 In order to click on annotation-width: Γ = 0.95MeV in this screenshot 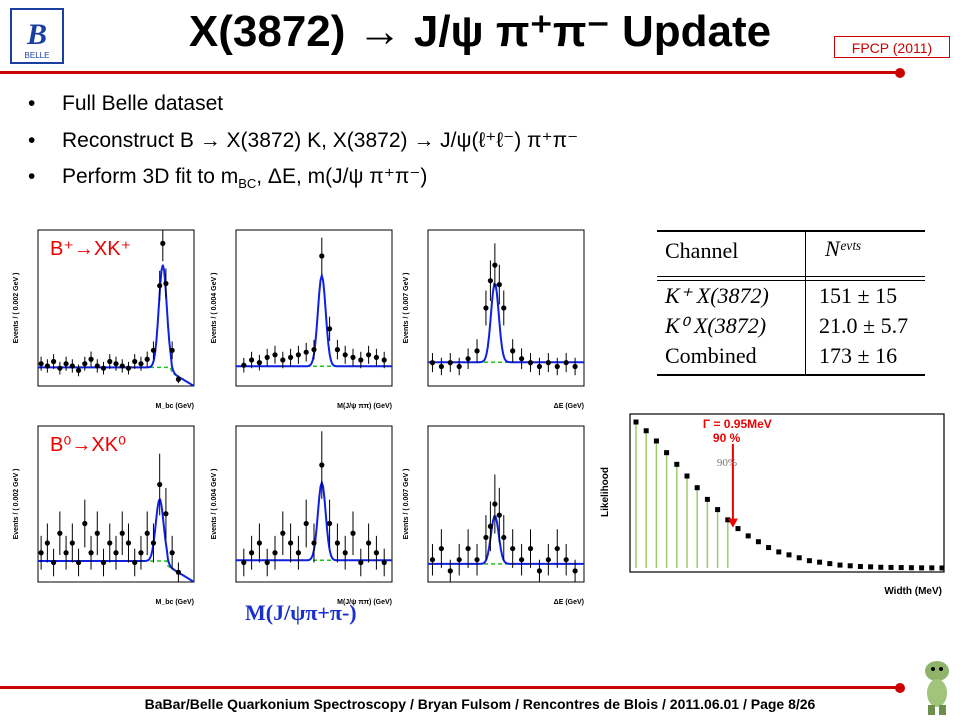, I will do `click(737, 424)`.